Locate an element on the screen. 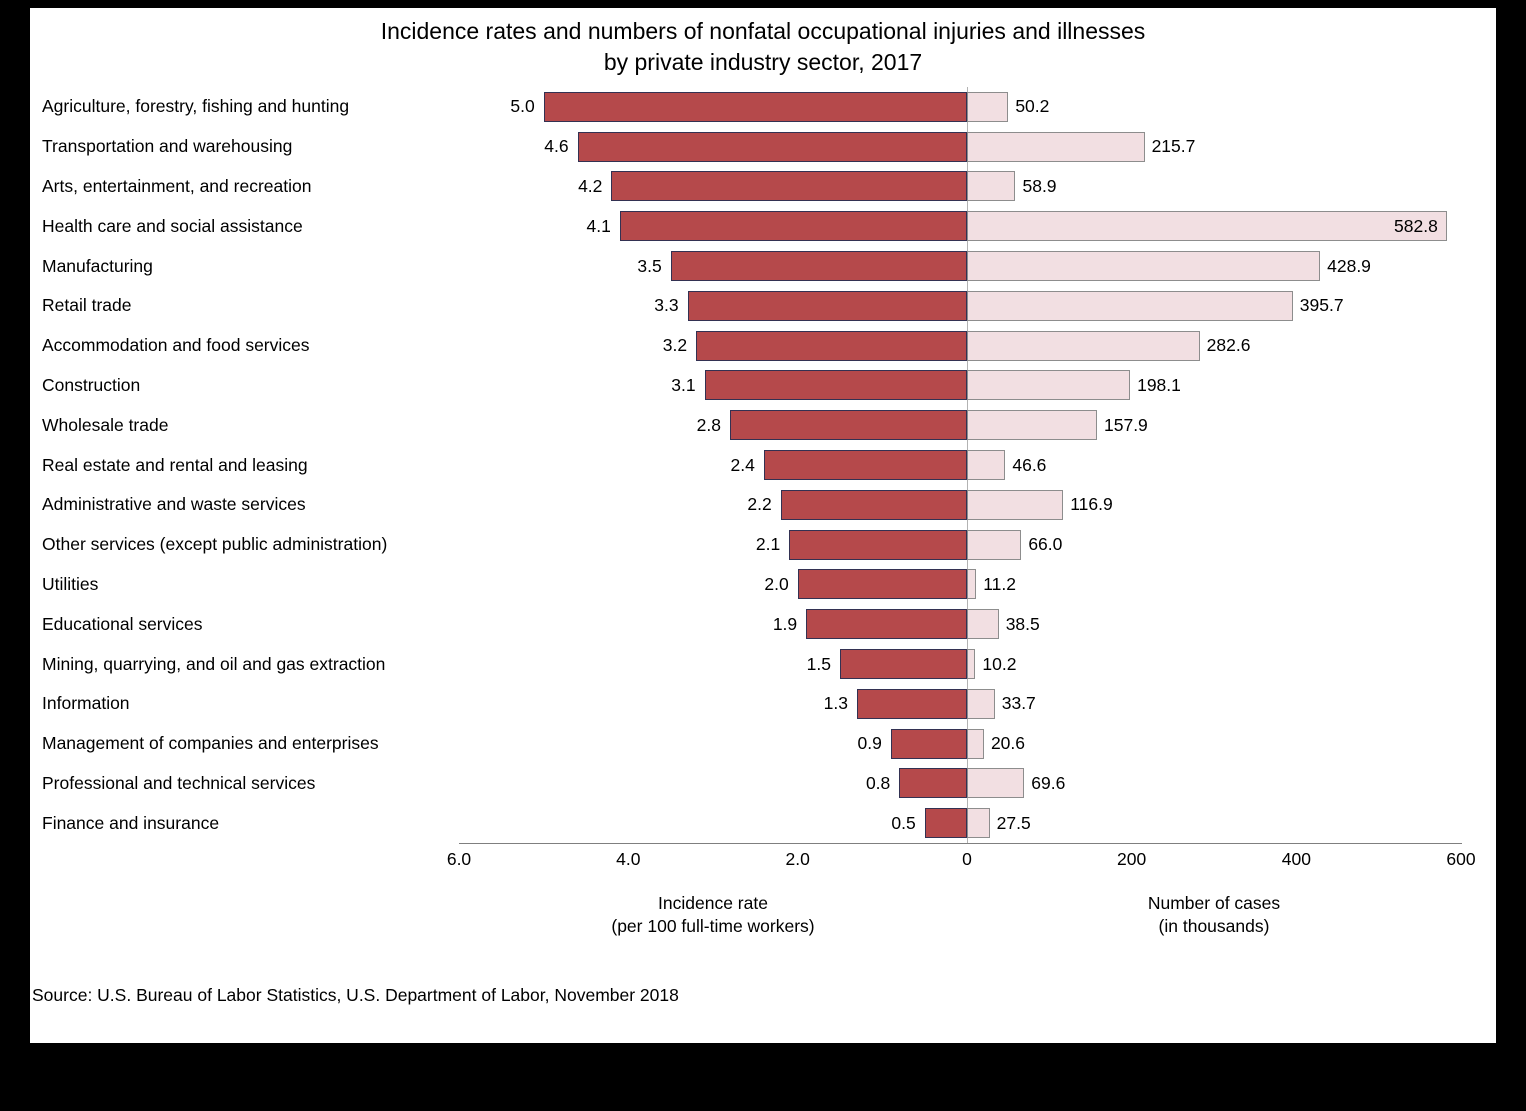 The height and width of the screenshot is (1111, 1526). rate-bar-zone: 1.3 is located at coordinates (713, 704).